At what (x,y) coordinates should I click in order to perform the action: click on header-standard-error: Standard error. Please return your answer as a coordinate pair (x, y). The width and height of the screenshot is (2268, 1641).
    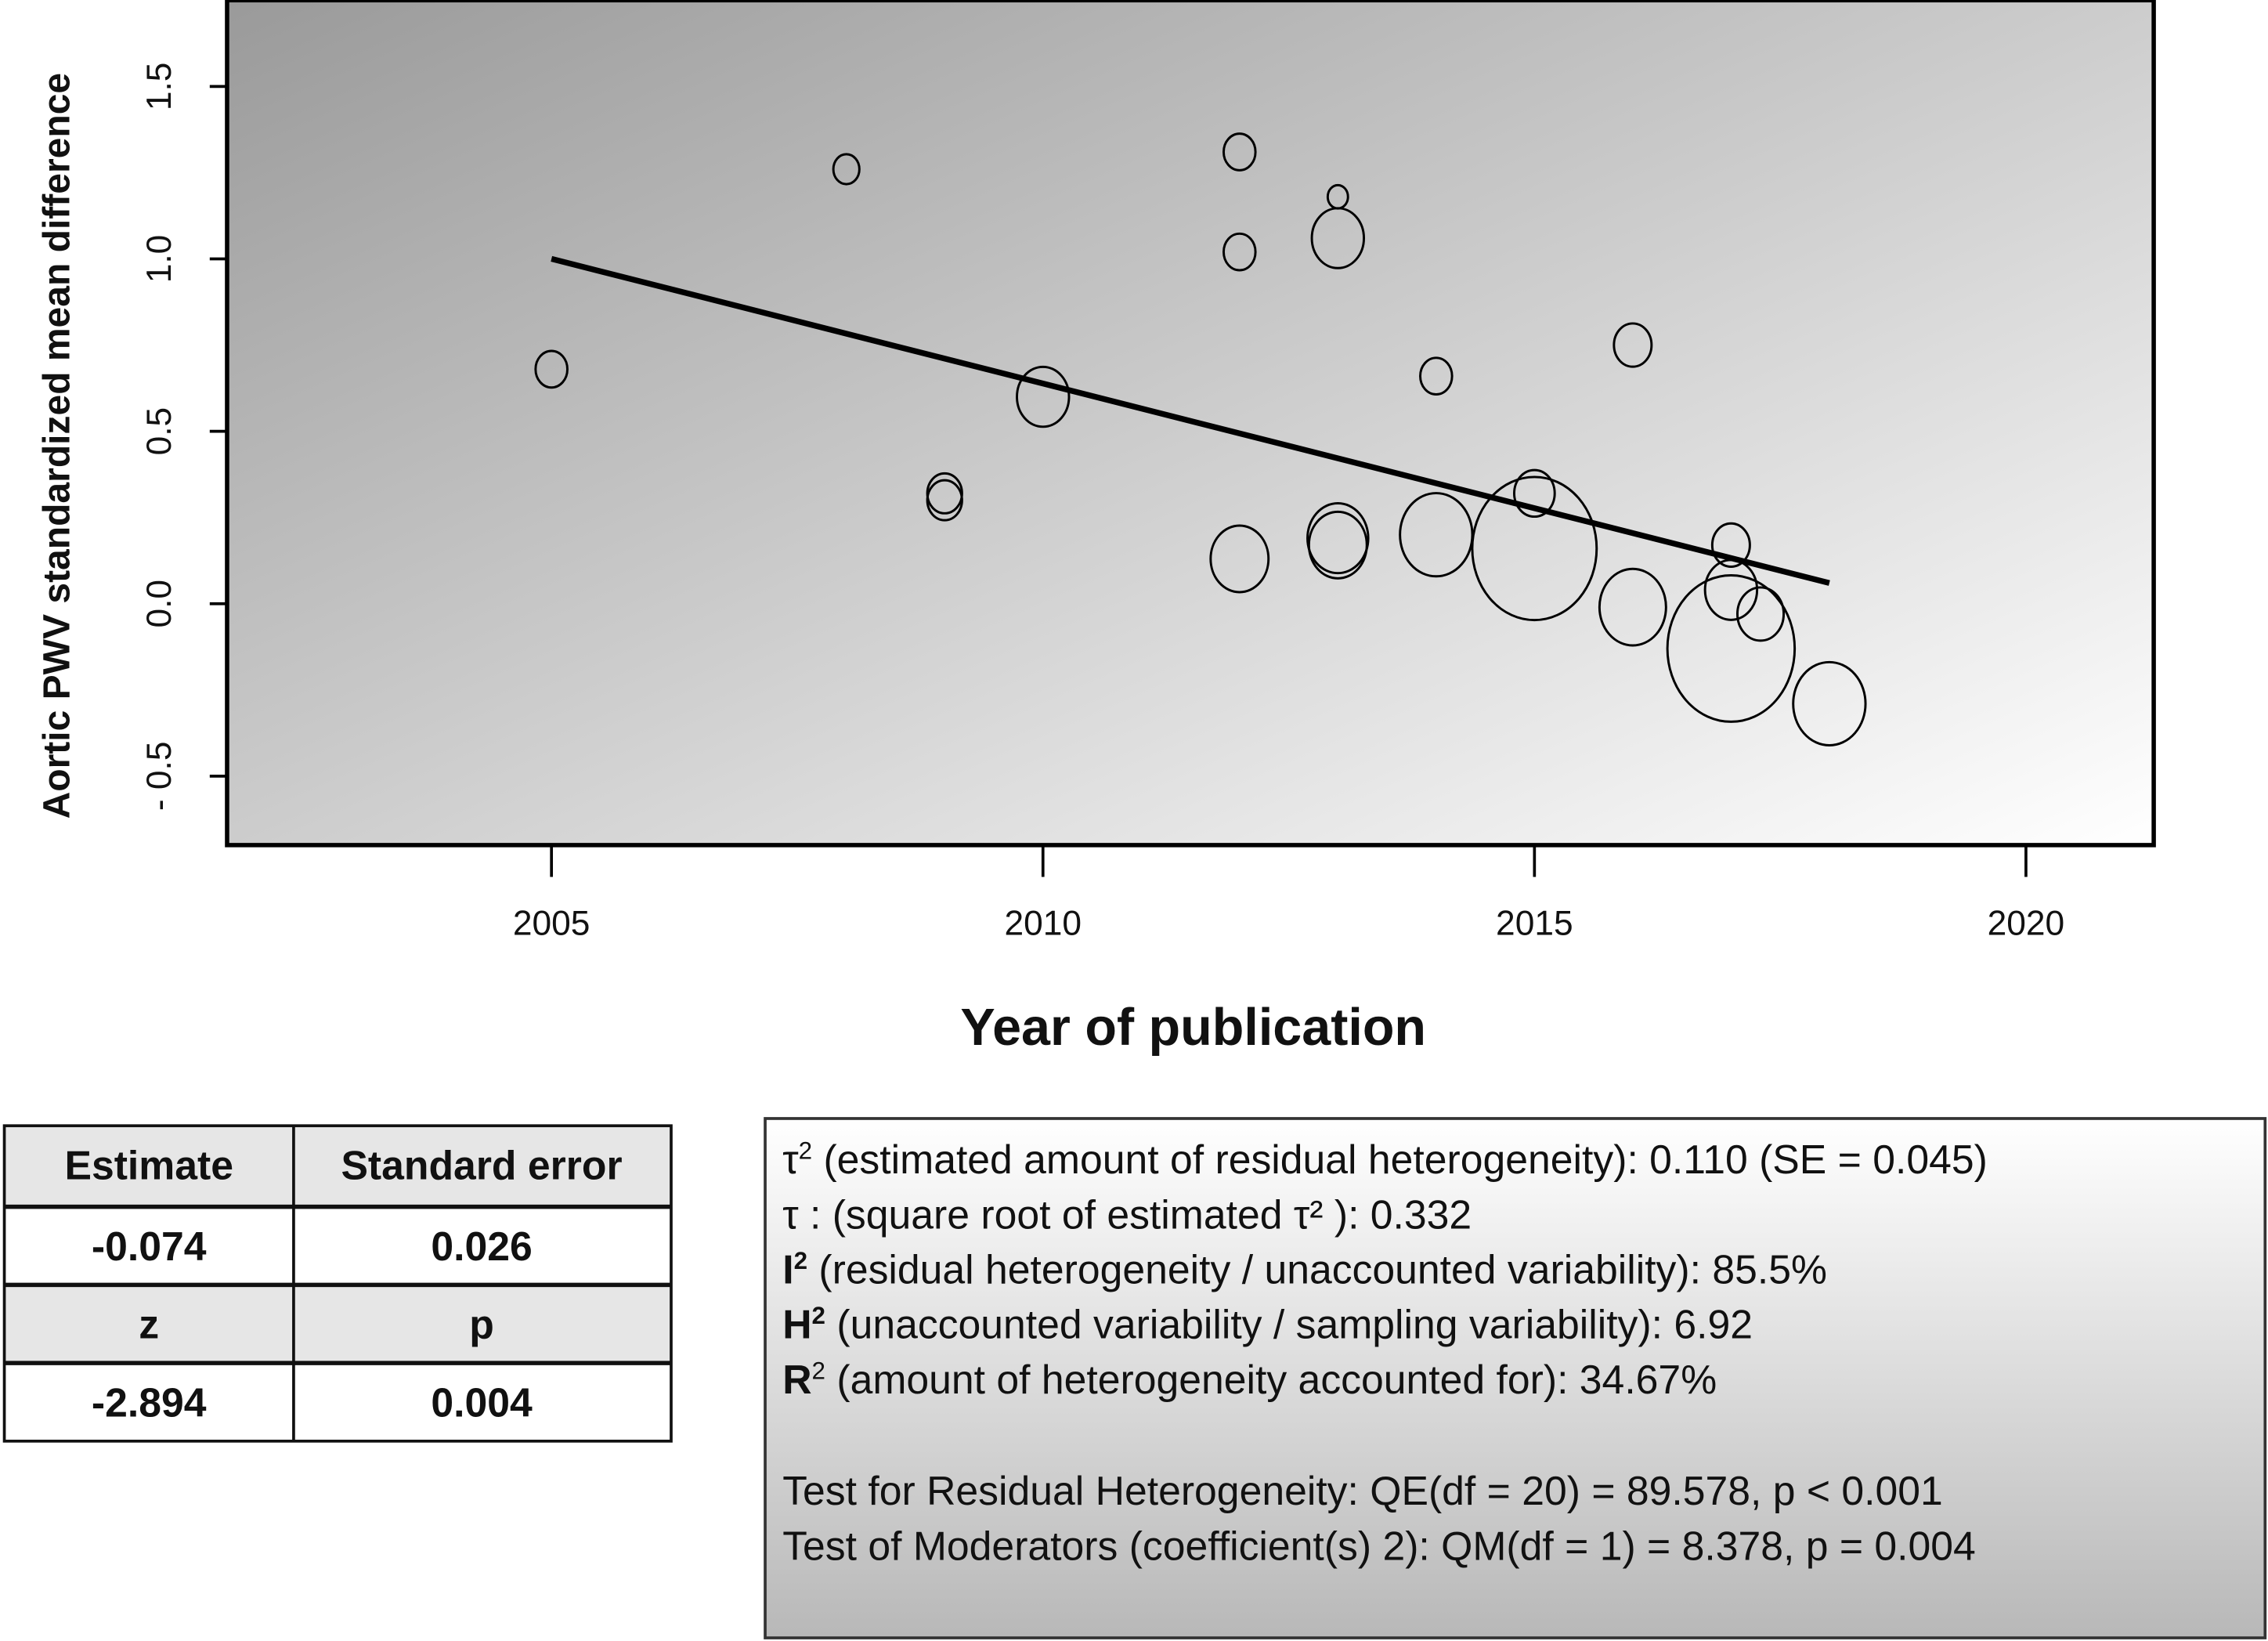
    Looking at the image, I should click on (481, 1165).